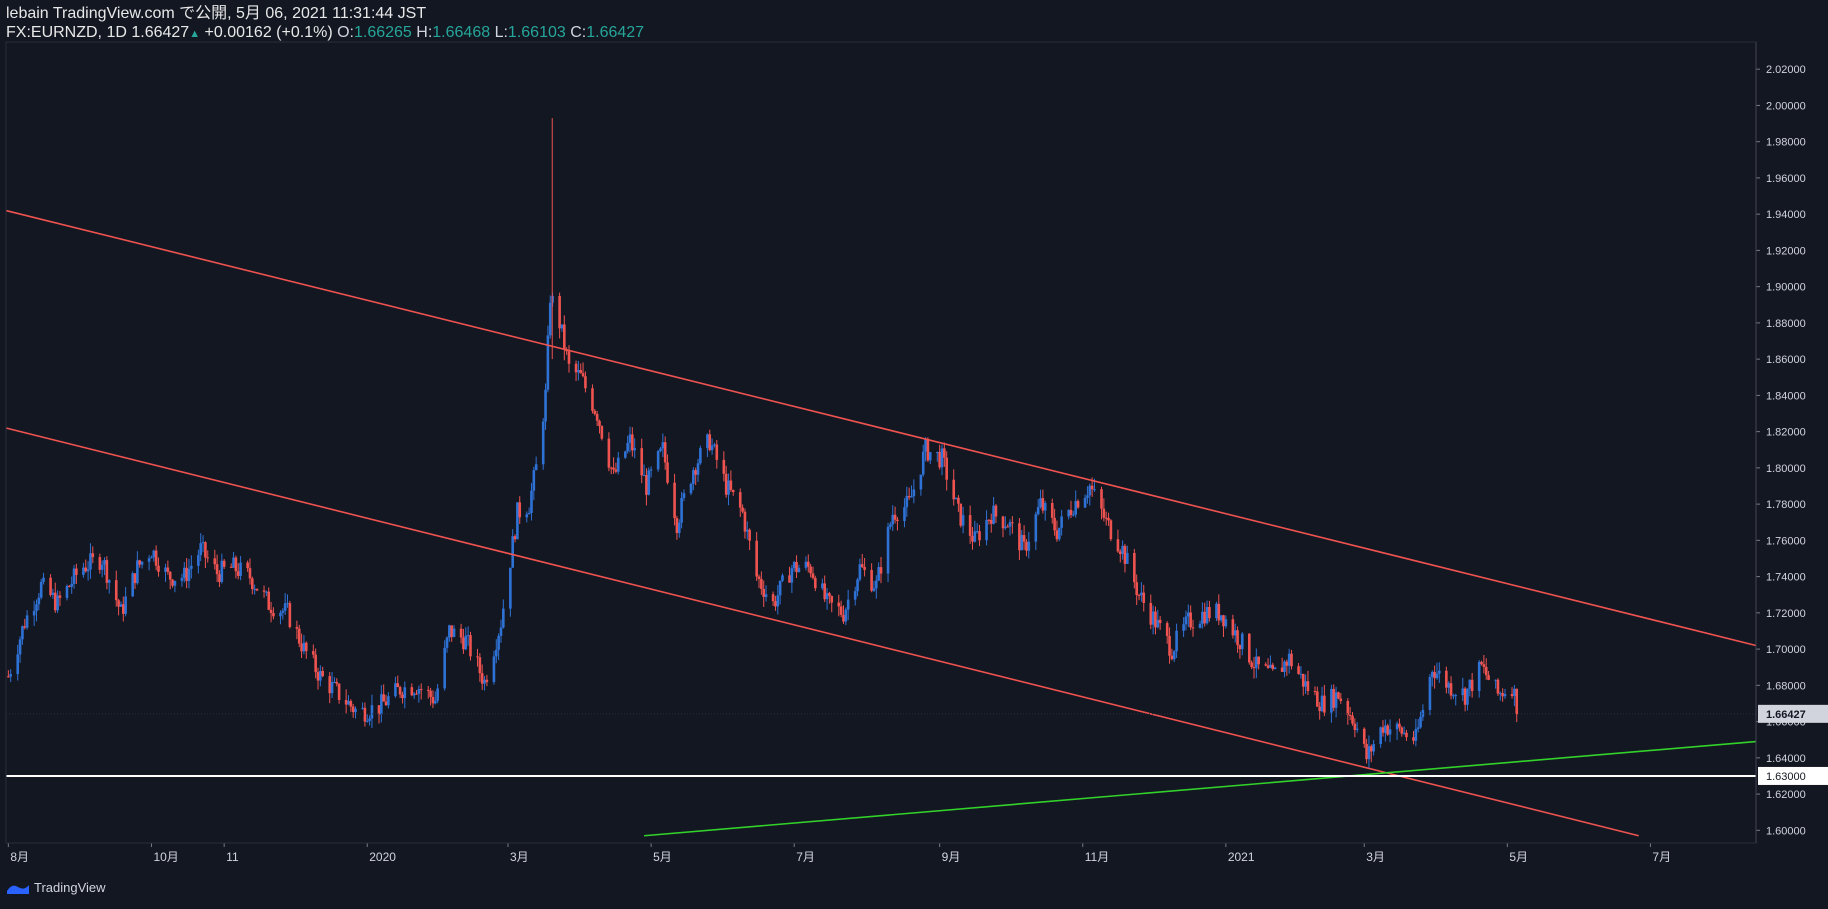  What do you see at coordinates (1786, 324) in the screenshot?
I see `y-tick-label: 1.88000` at bounding box center [1786, 324].